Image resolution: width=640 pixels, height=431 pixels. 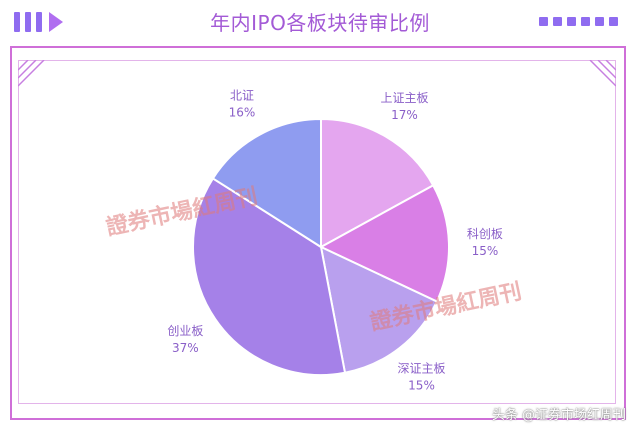 What do you see at coordinates (242, 95) in the screenshot?
I see `slice-name-label: 北证` at bounding box center [242, 95].